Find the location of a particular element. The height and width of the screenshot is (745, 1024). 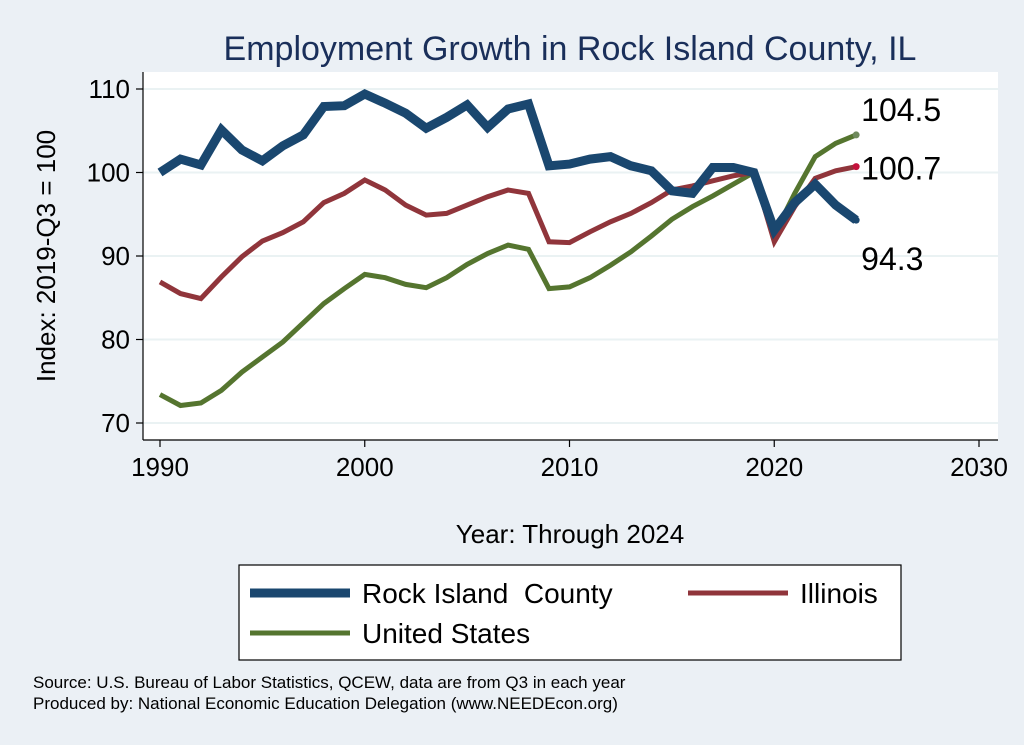

end-labels: 104.5 100.7 94.3 is located at coordinates (901, 184).